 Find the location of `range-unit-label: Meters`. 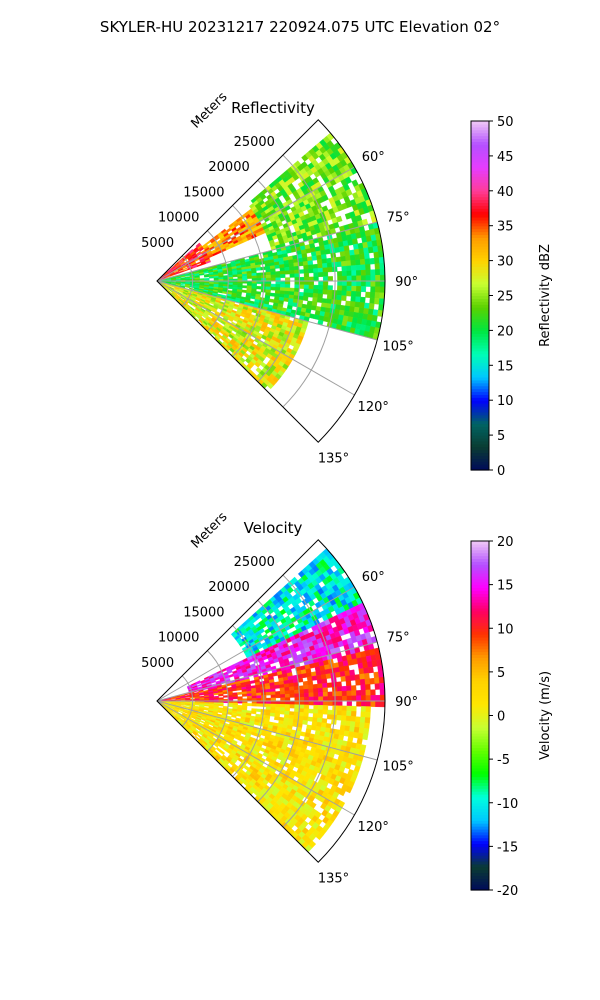

range-unit-label: Meters is located at coordinates (209, 530).